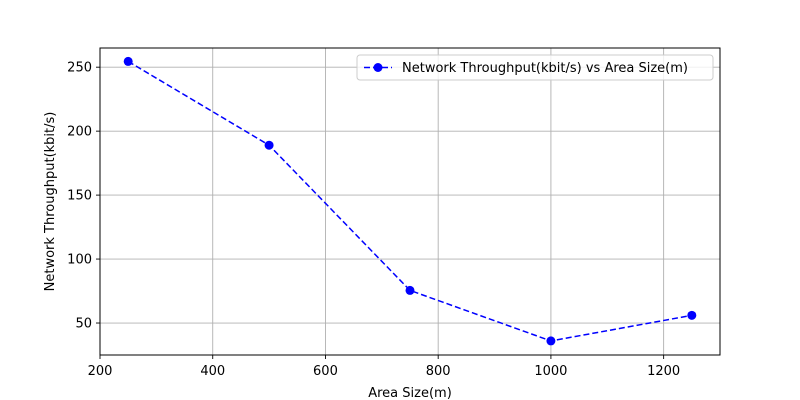 The width and height of the screenshot is (800, 400). I want to click on y-axis-label: Network Throughput(kbit/s), so click(50, 202).